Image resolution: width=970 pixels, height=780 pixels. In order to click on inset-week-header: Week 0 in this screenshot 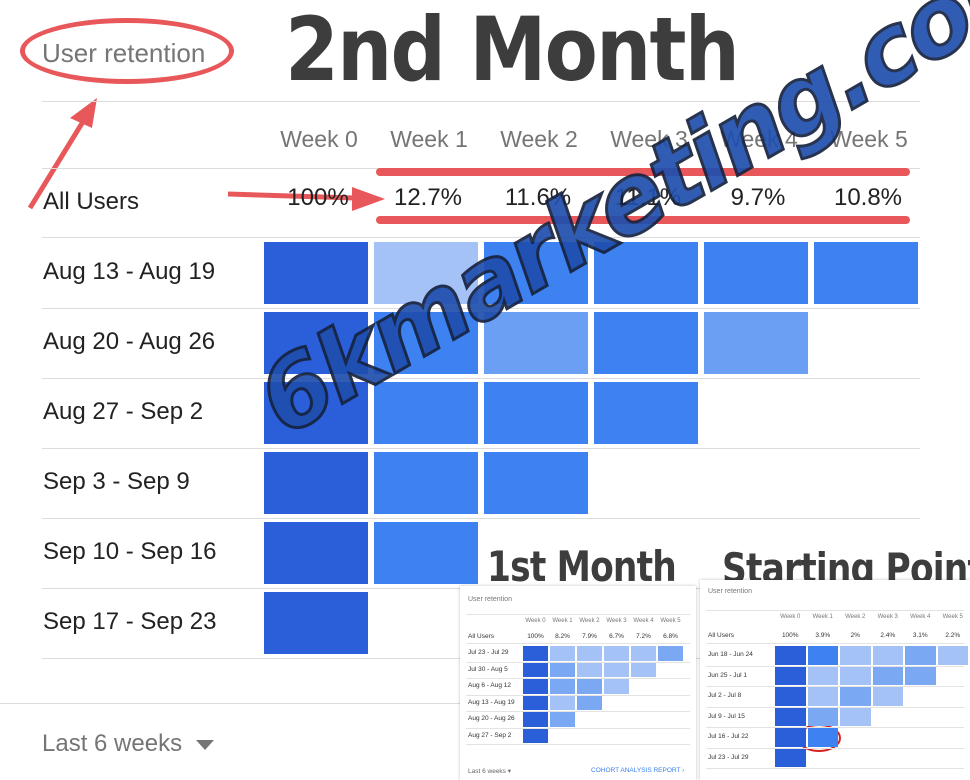, I will do `click(535, 621)`.